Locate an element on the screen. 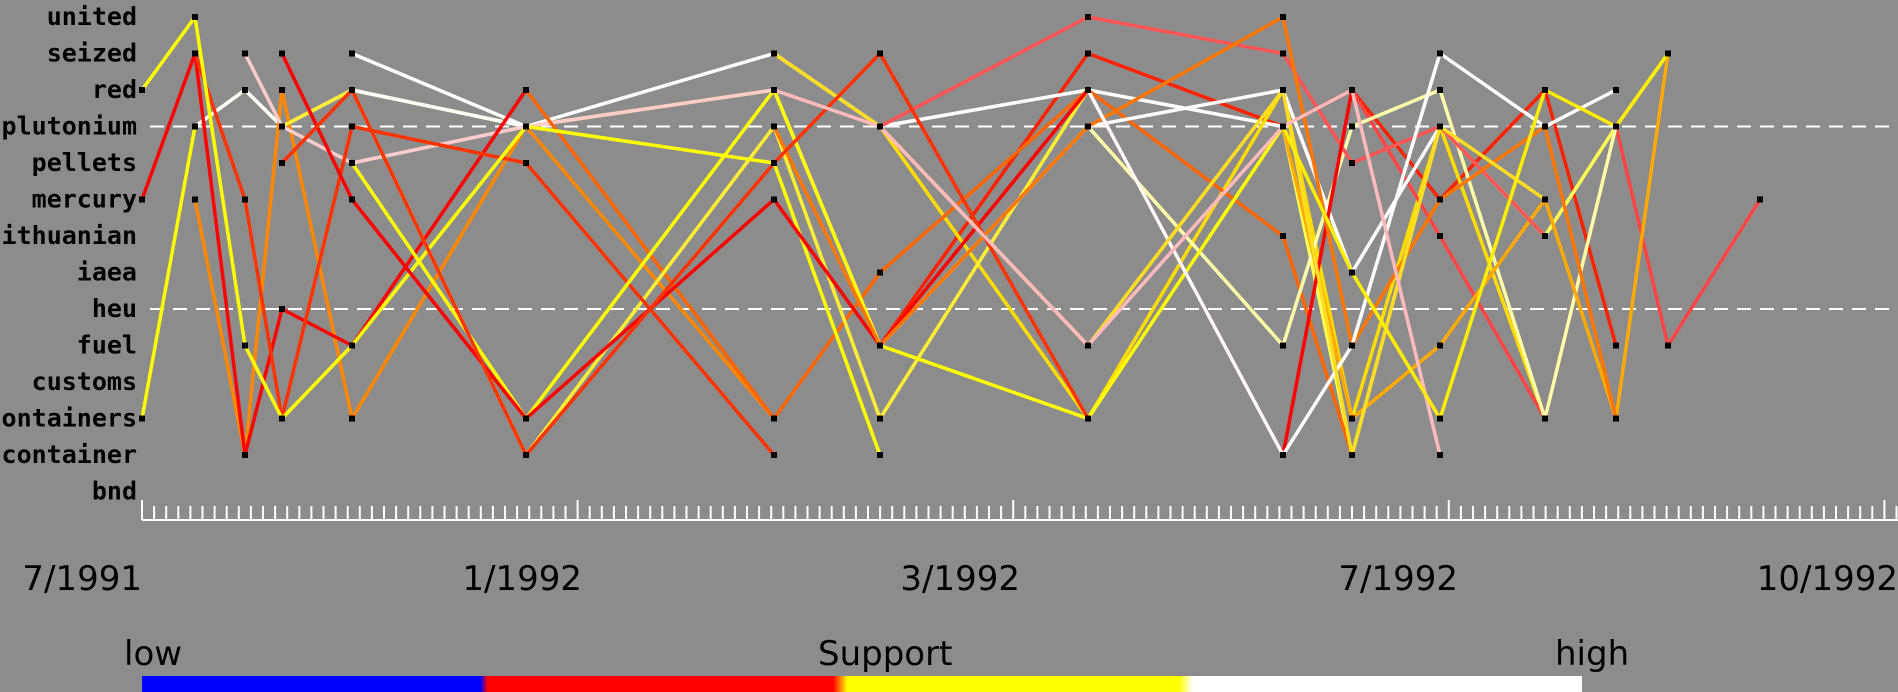 The image size is (1898, 692). term-label: container is located at coordinates (69, 454).